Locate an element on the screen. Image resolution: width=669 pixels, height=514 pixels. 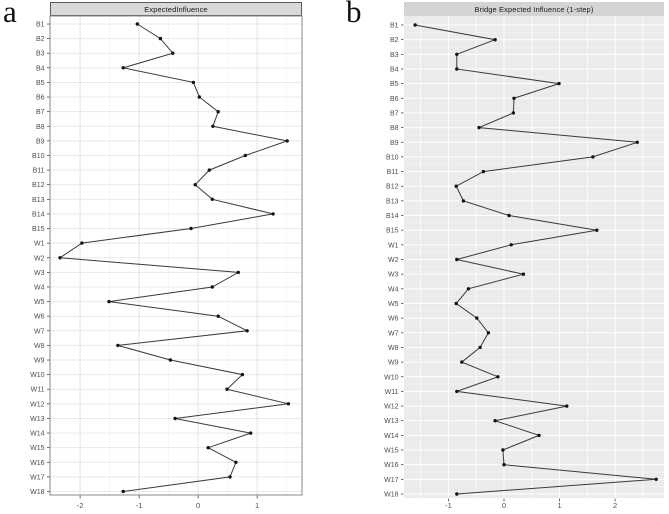
y-axis-label: W4 is located at coordinates (393, 289).